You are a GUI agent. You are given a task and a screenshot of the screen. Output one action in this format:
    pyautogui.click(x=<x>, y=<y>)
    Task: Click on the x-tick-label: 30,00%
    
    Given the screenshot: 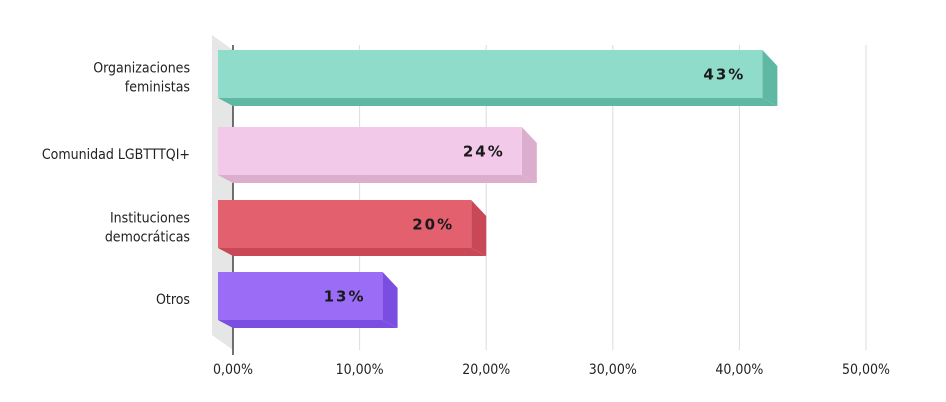 What is the action you would take?
    pyautogui.click(x=613, y=370)
    